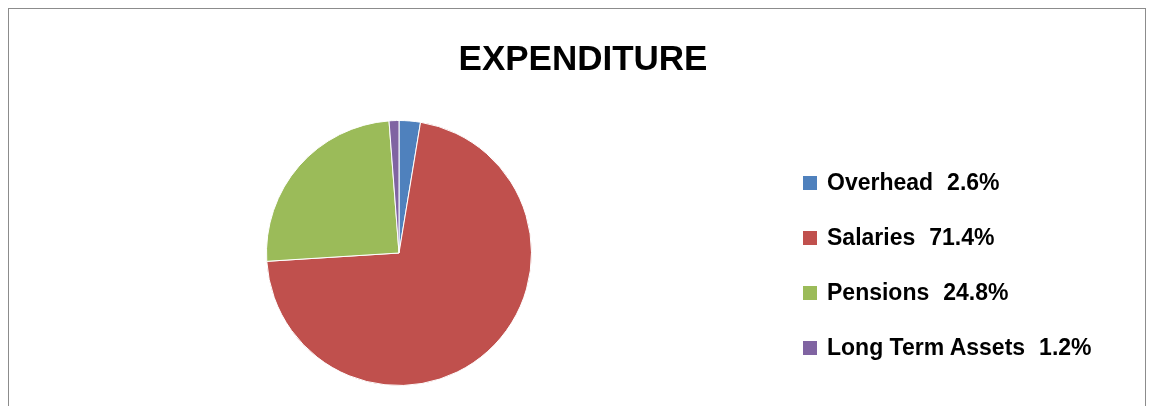  I want to click on data-label: 2.6%, so click(973, 182).